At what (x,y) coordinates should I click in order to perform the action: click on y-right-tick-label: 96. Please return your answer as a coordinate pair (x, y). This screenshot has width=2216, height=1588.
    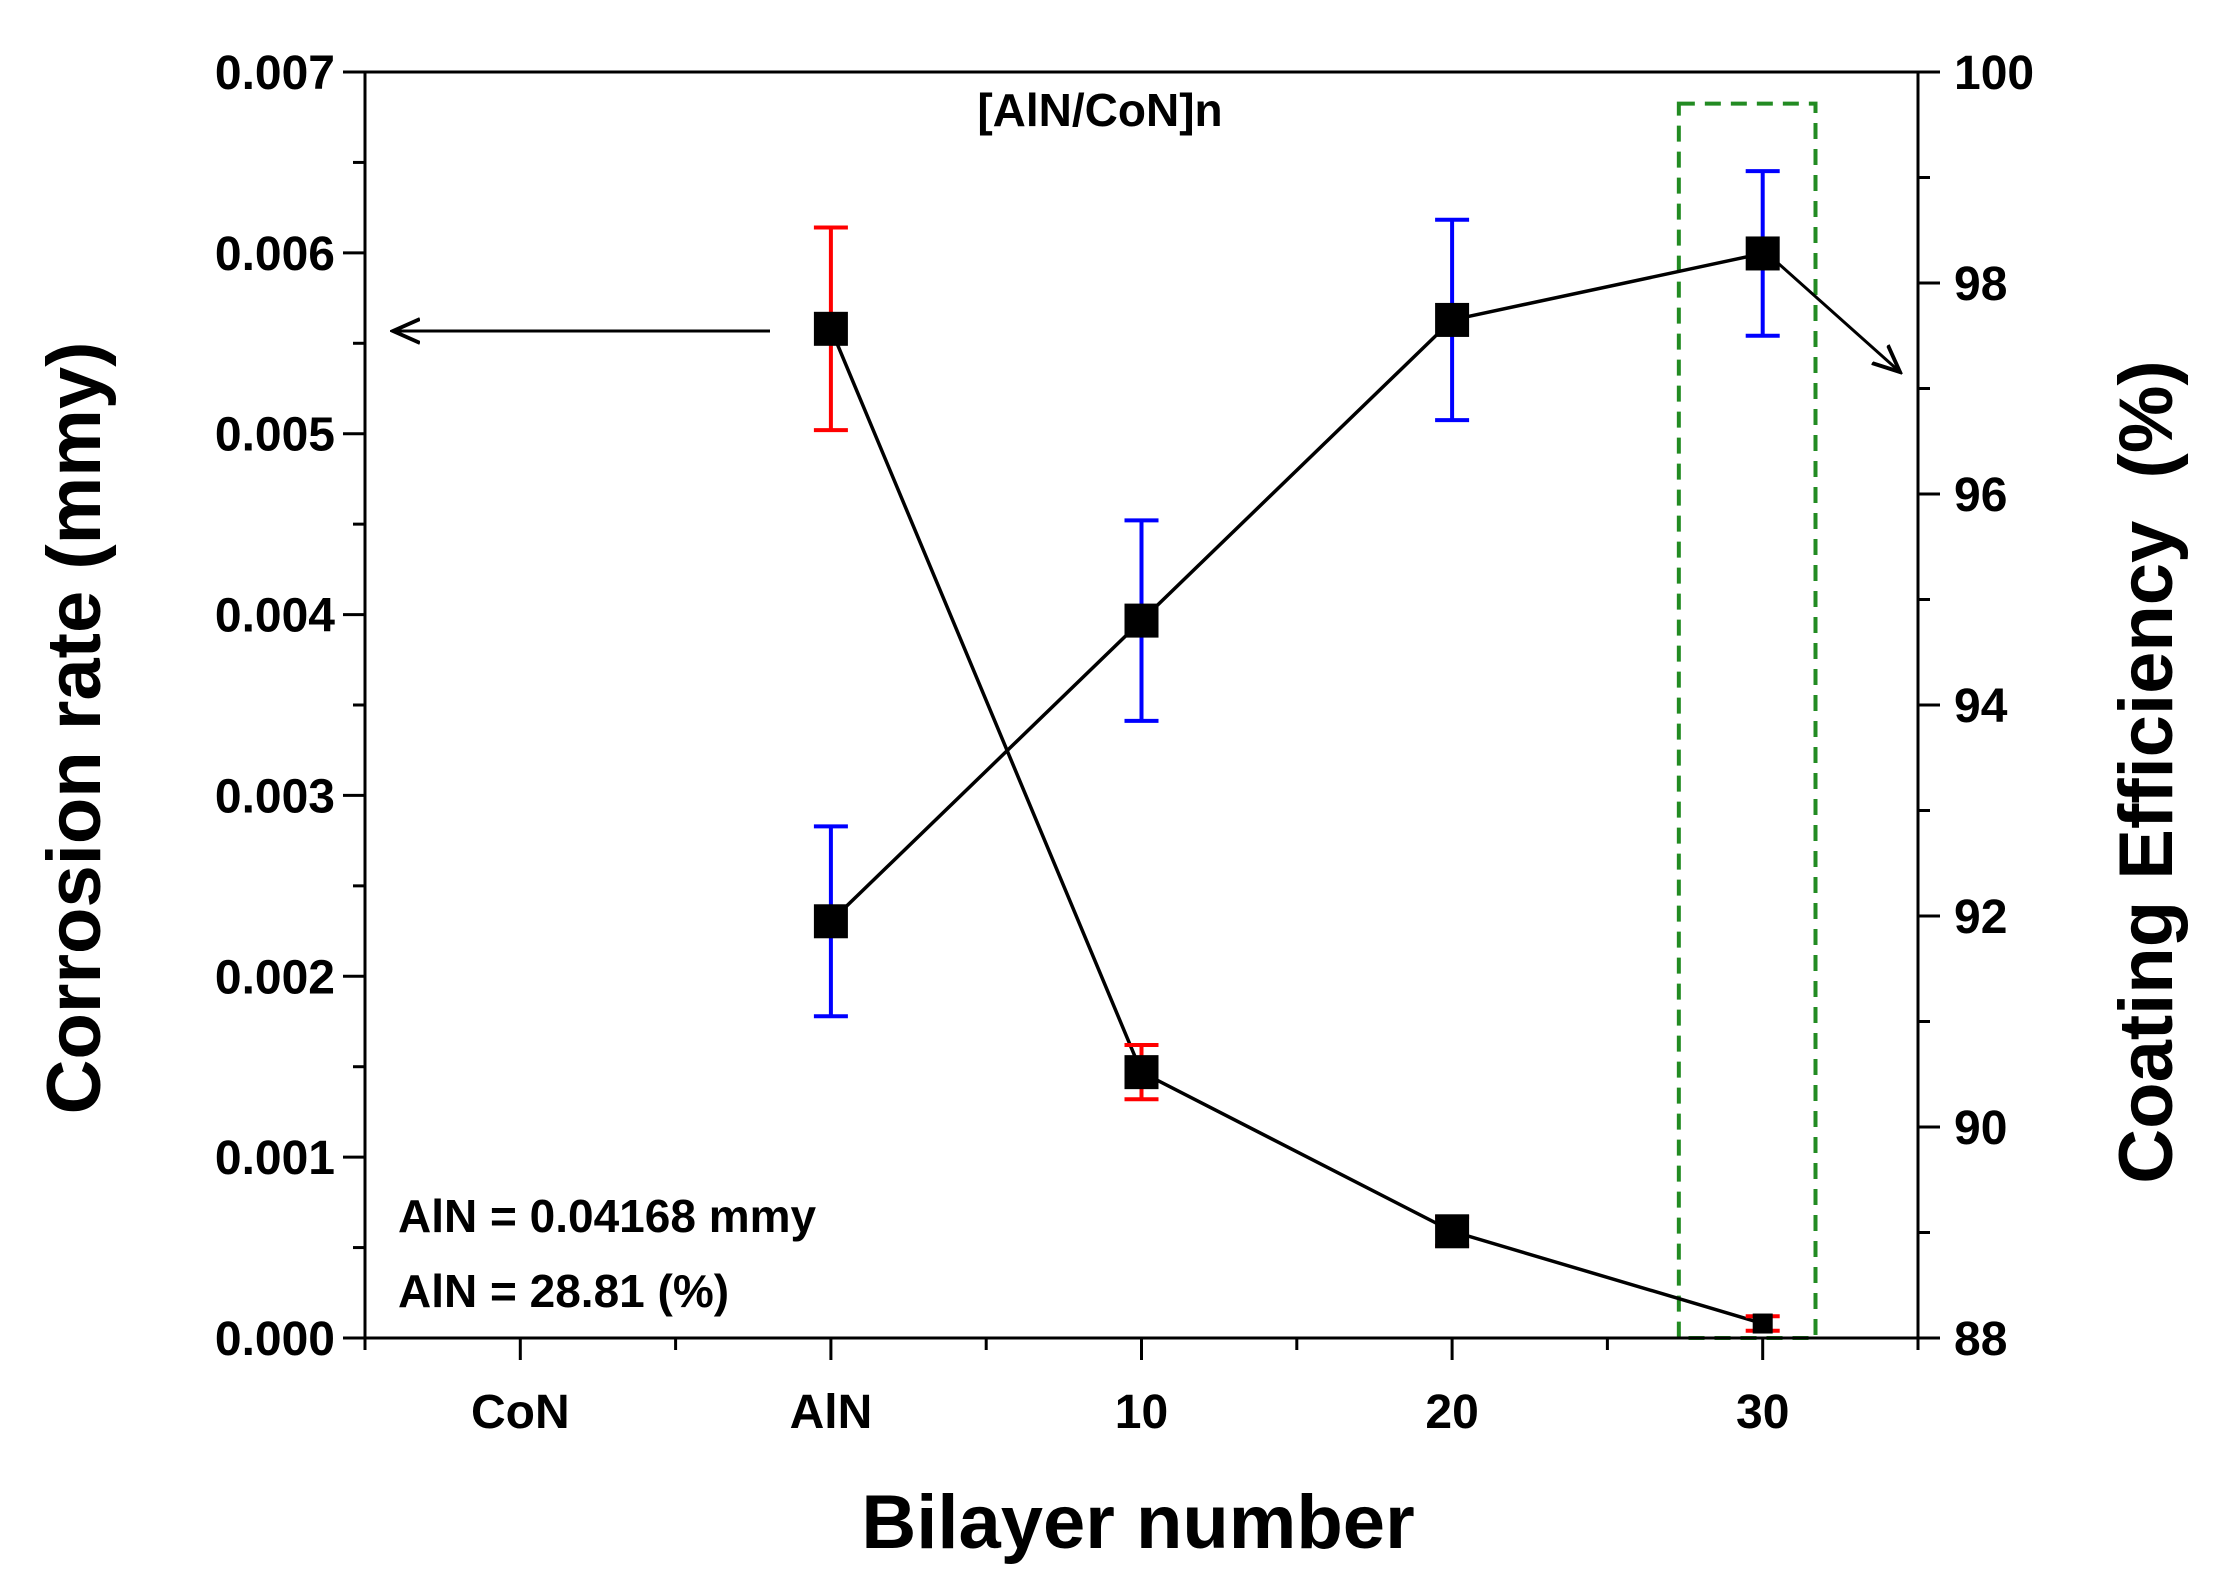
    Looking at the image, I should click on (1980, 495).